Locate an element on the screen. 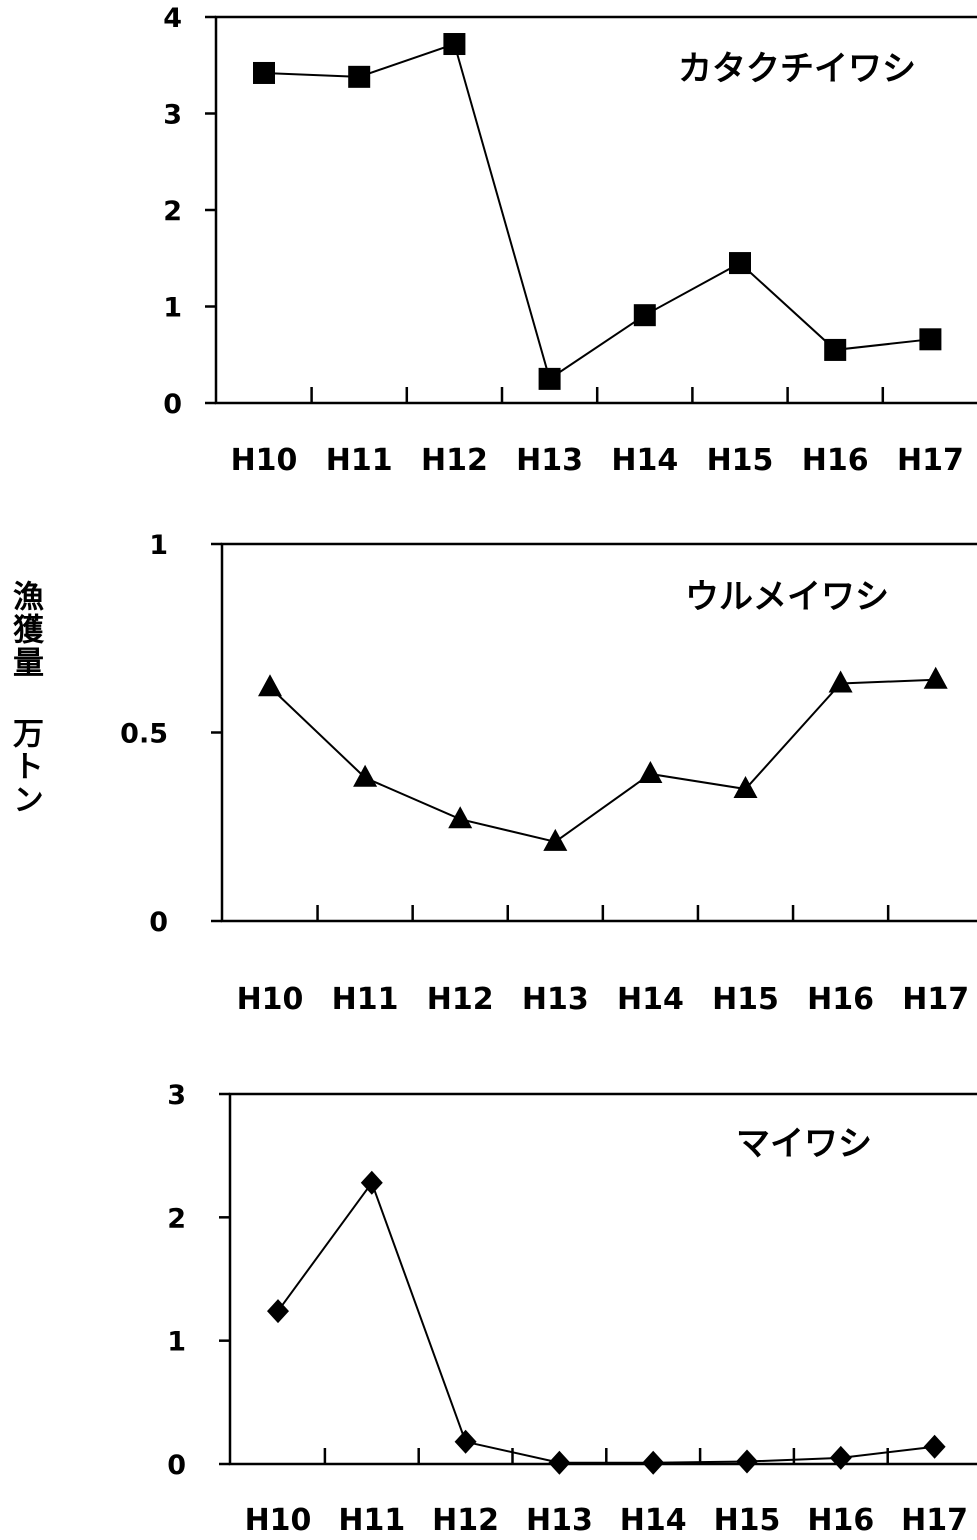 This screenshot has height=1540, width=977. chart-title: マイワシ is located at coordinates (804, 1144).